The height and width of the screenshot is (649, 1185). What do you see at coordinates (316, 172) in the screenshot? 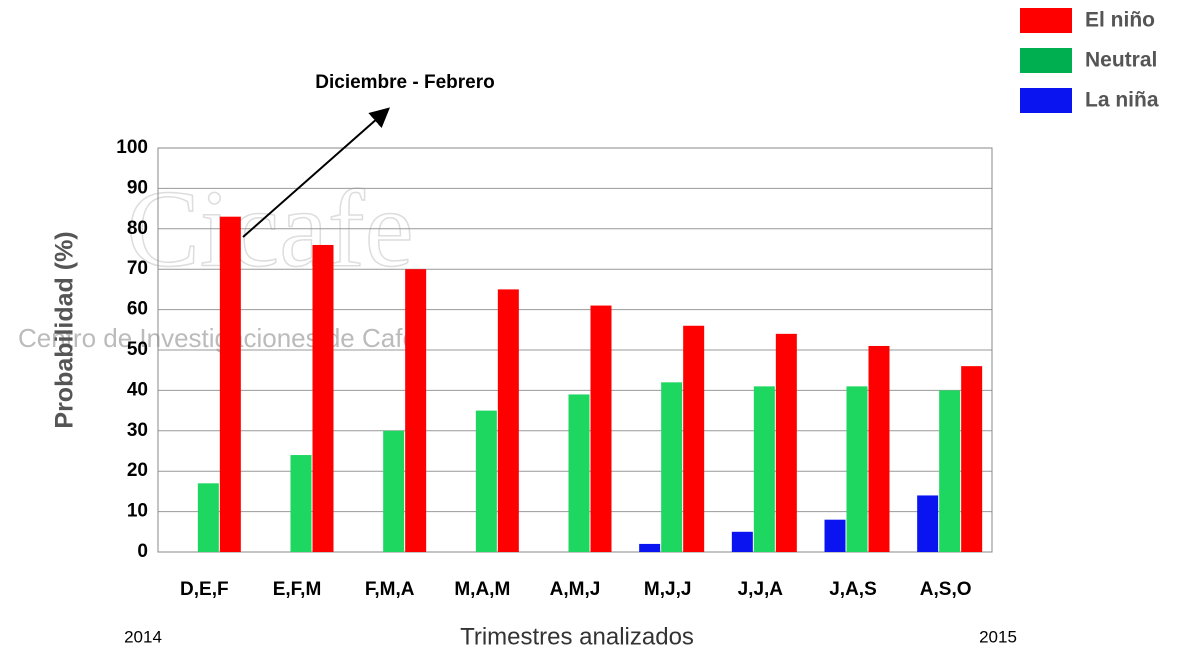
I see `annotation-arrow` at bounding box center [316, 172].